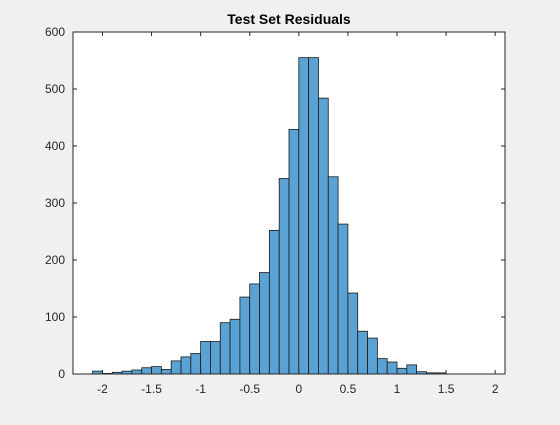 This screenshot has width=560, height=425. I want to click on y-tick-label: 400, so click(55, 146).